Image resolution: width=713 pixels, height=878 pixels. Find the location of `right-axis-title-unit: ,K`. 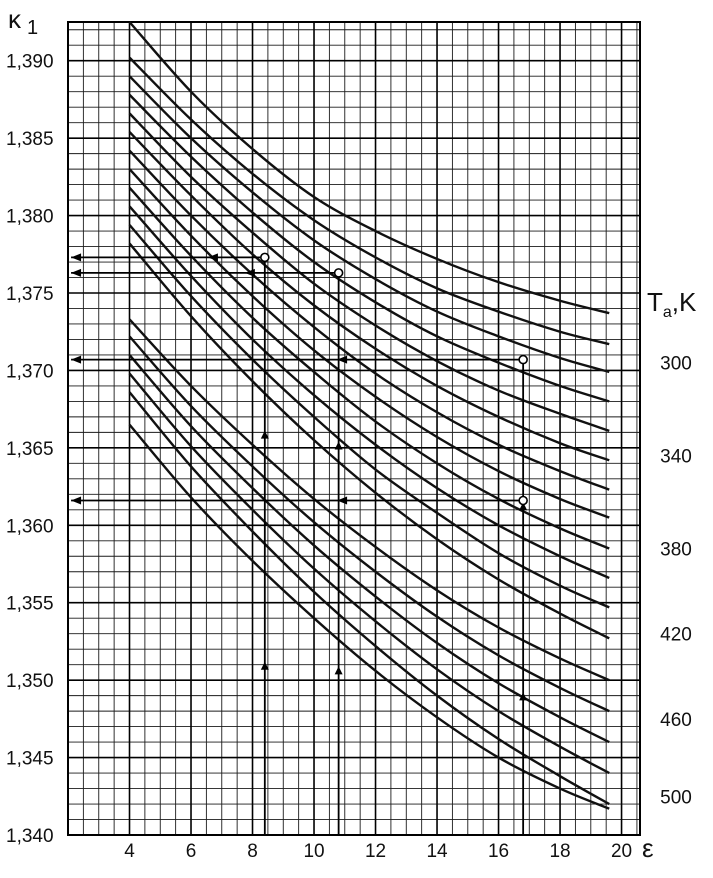

right-axis-title-unit: ,K is located at coordinates (684, 302).